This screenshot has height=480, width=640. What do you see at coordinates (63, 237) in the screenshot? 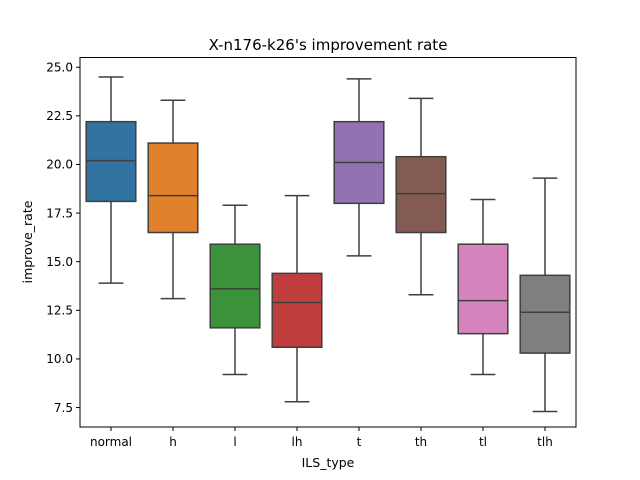
I see `y-axis: 7.5 10.0 12.5 15.0 17.5 20.0 22.5 25.0` at bounding box center [63, 237].